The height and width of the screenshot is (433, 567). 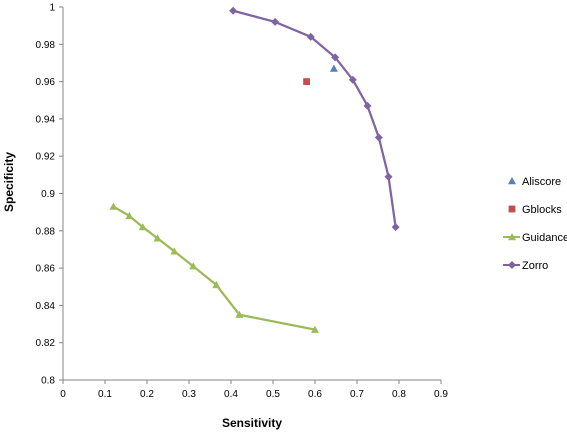 I want to click on x-tick-label: 0.2, so click(x=147, y=394).